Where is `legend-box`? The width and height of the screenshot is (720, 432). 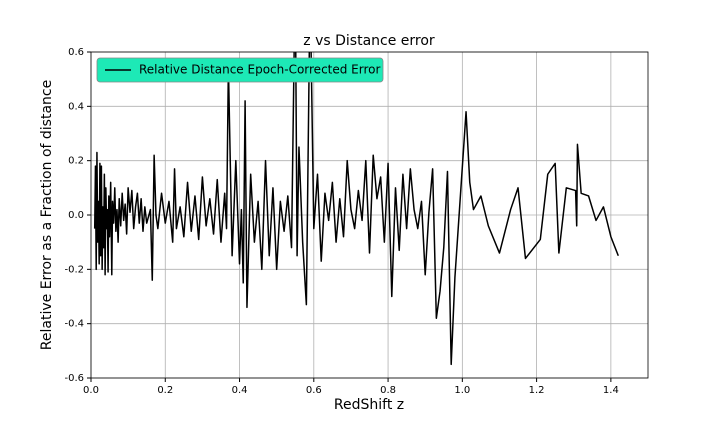
legend-box is located at coordinates (240, 70).